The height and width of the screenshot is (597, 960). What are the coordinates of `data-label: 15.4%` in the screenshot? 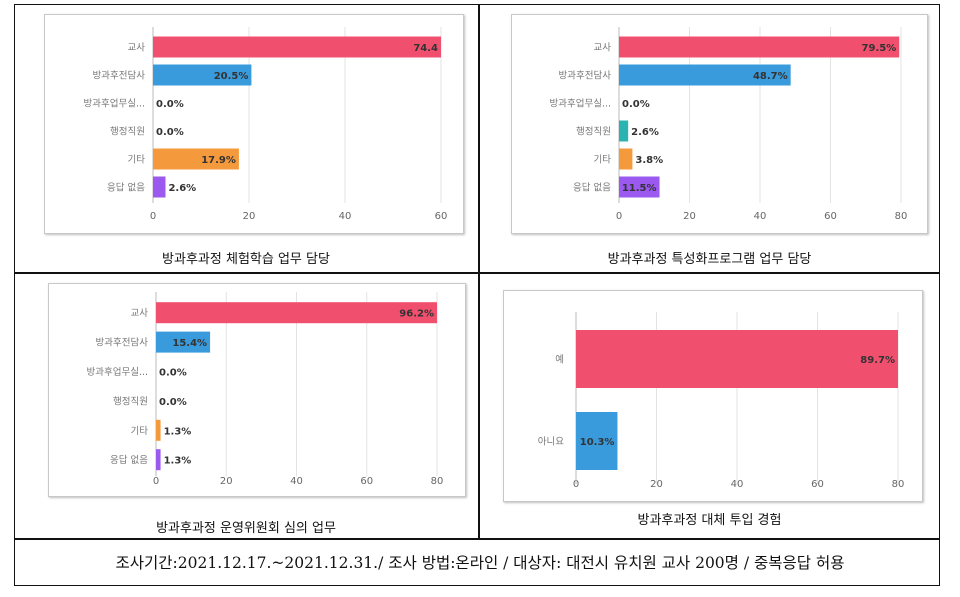 It's located at (189, 343).